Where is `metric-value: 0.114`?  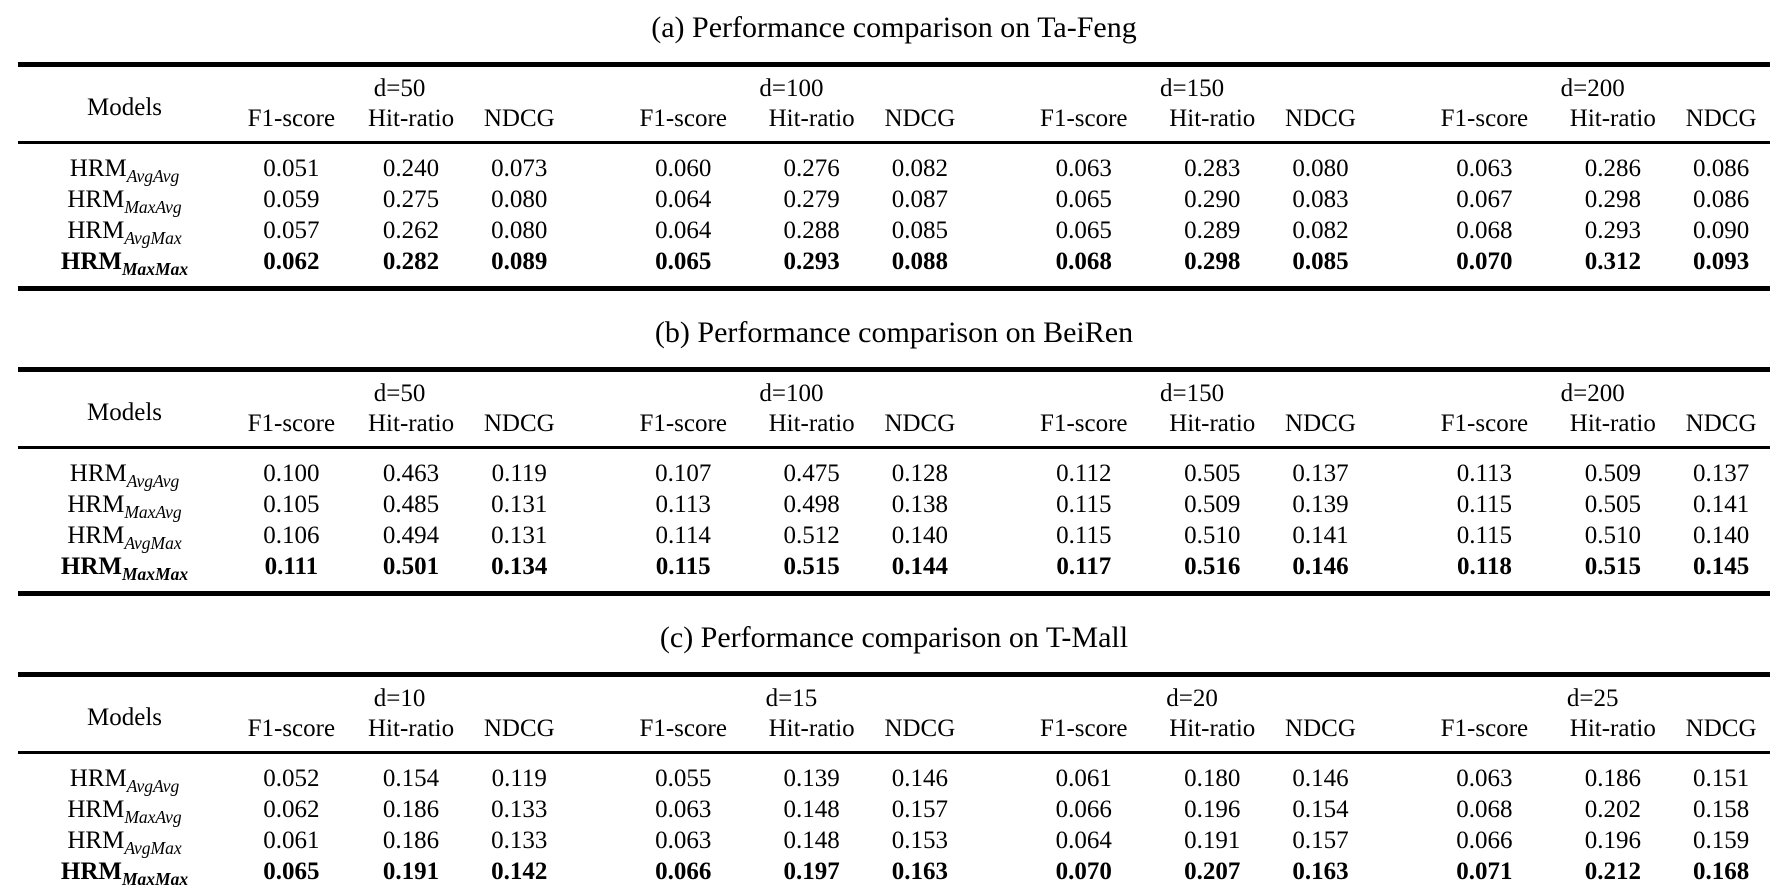 metric-value: 0.114 is located at coordinates (683, 535).